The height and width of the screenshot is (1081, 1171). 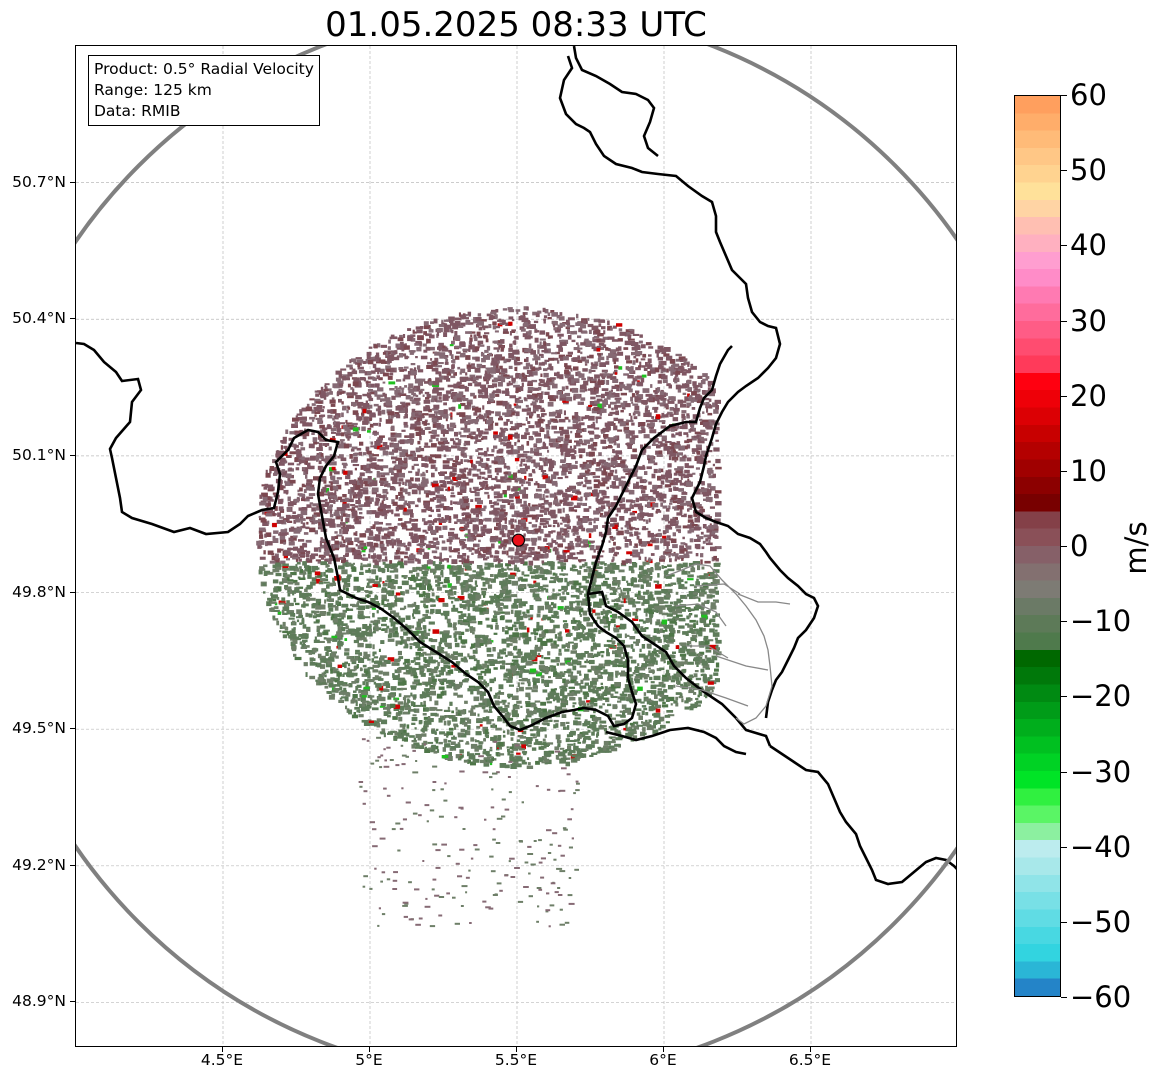 I want to click on colorbar-tick-label: −20, so click(x=1101, y=696).